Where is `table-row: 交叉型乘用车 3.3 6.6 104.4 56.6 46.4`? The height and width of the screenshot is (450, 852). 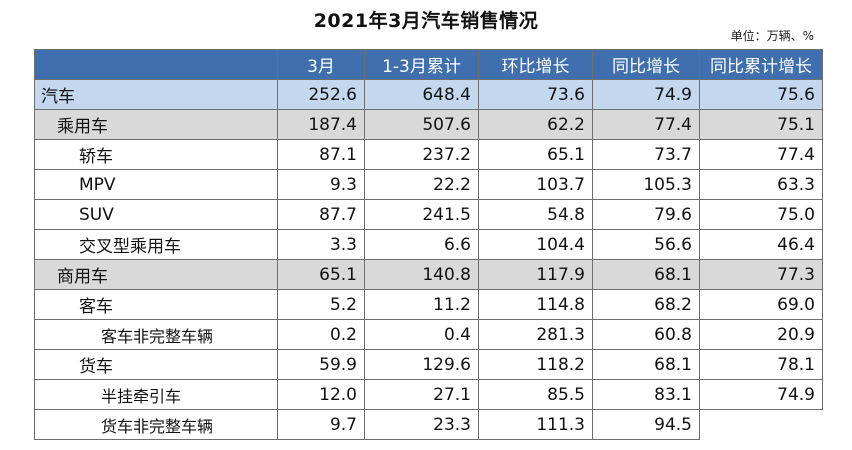
table-row: 交叉型乘用车 3.3 6.6 104.4 56.6 46.4 is located at coordinates (428, 244).